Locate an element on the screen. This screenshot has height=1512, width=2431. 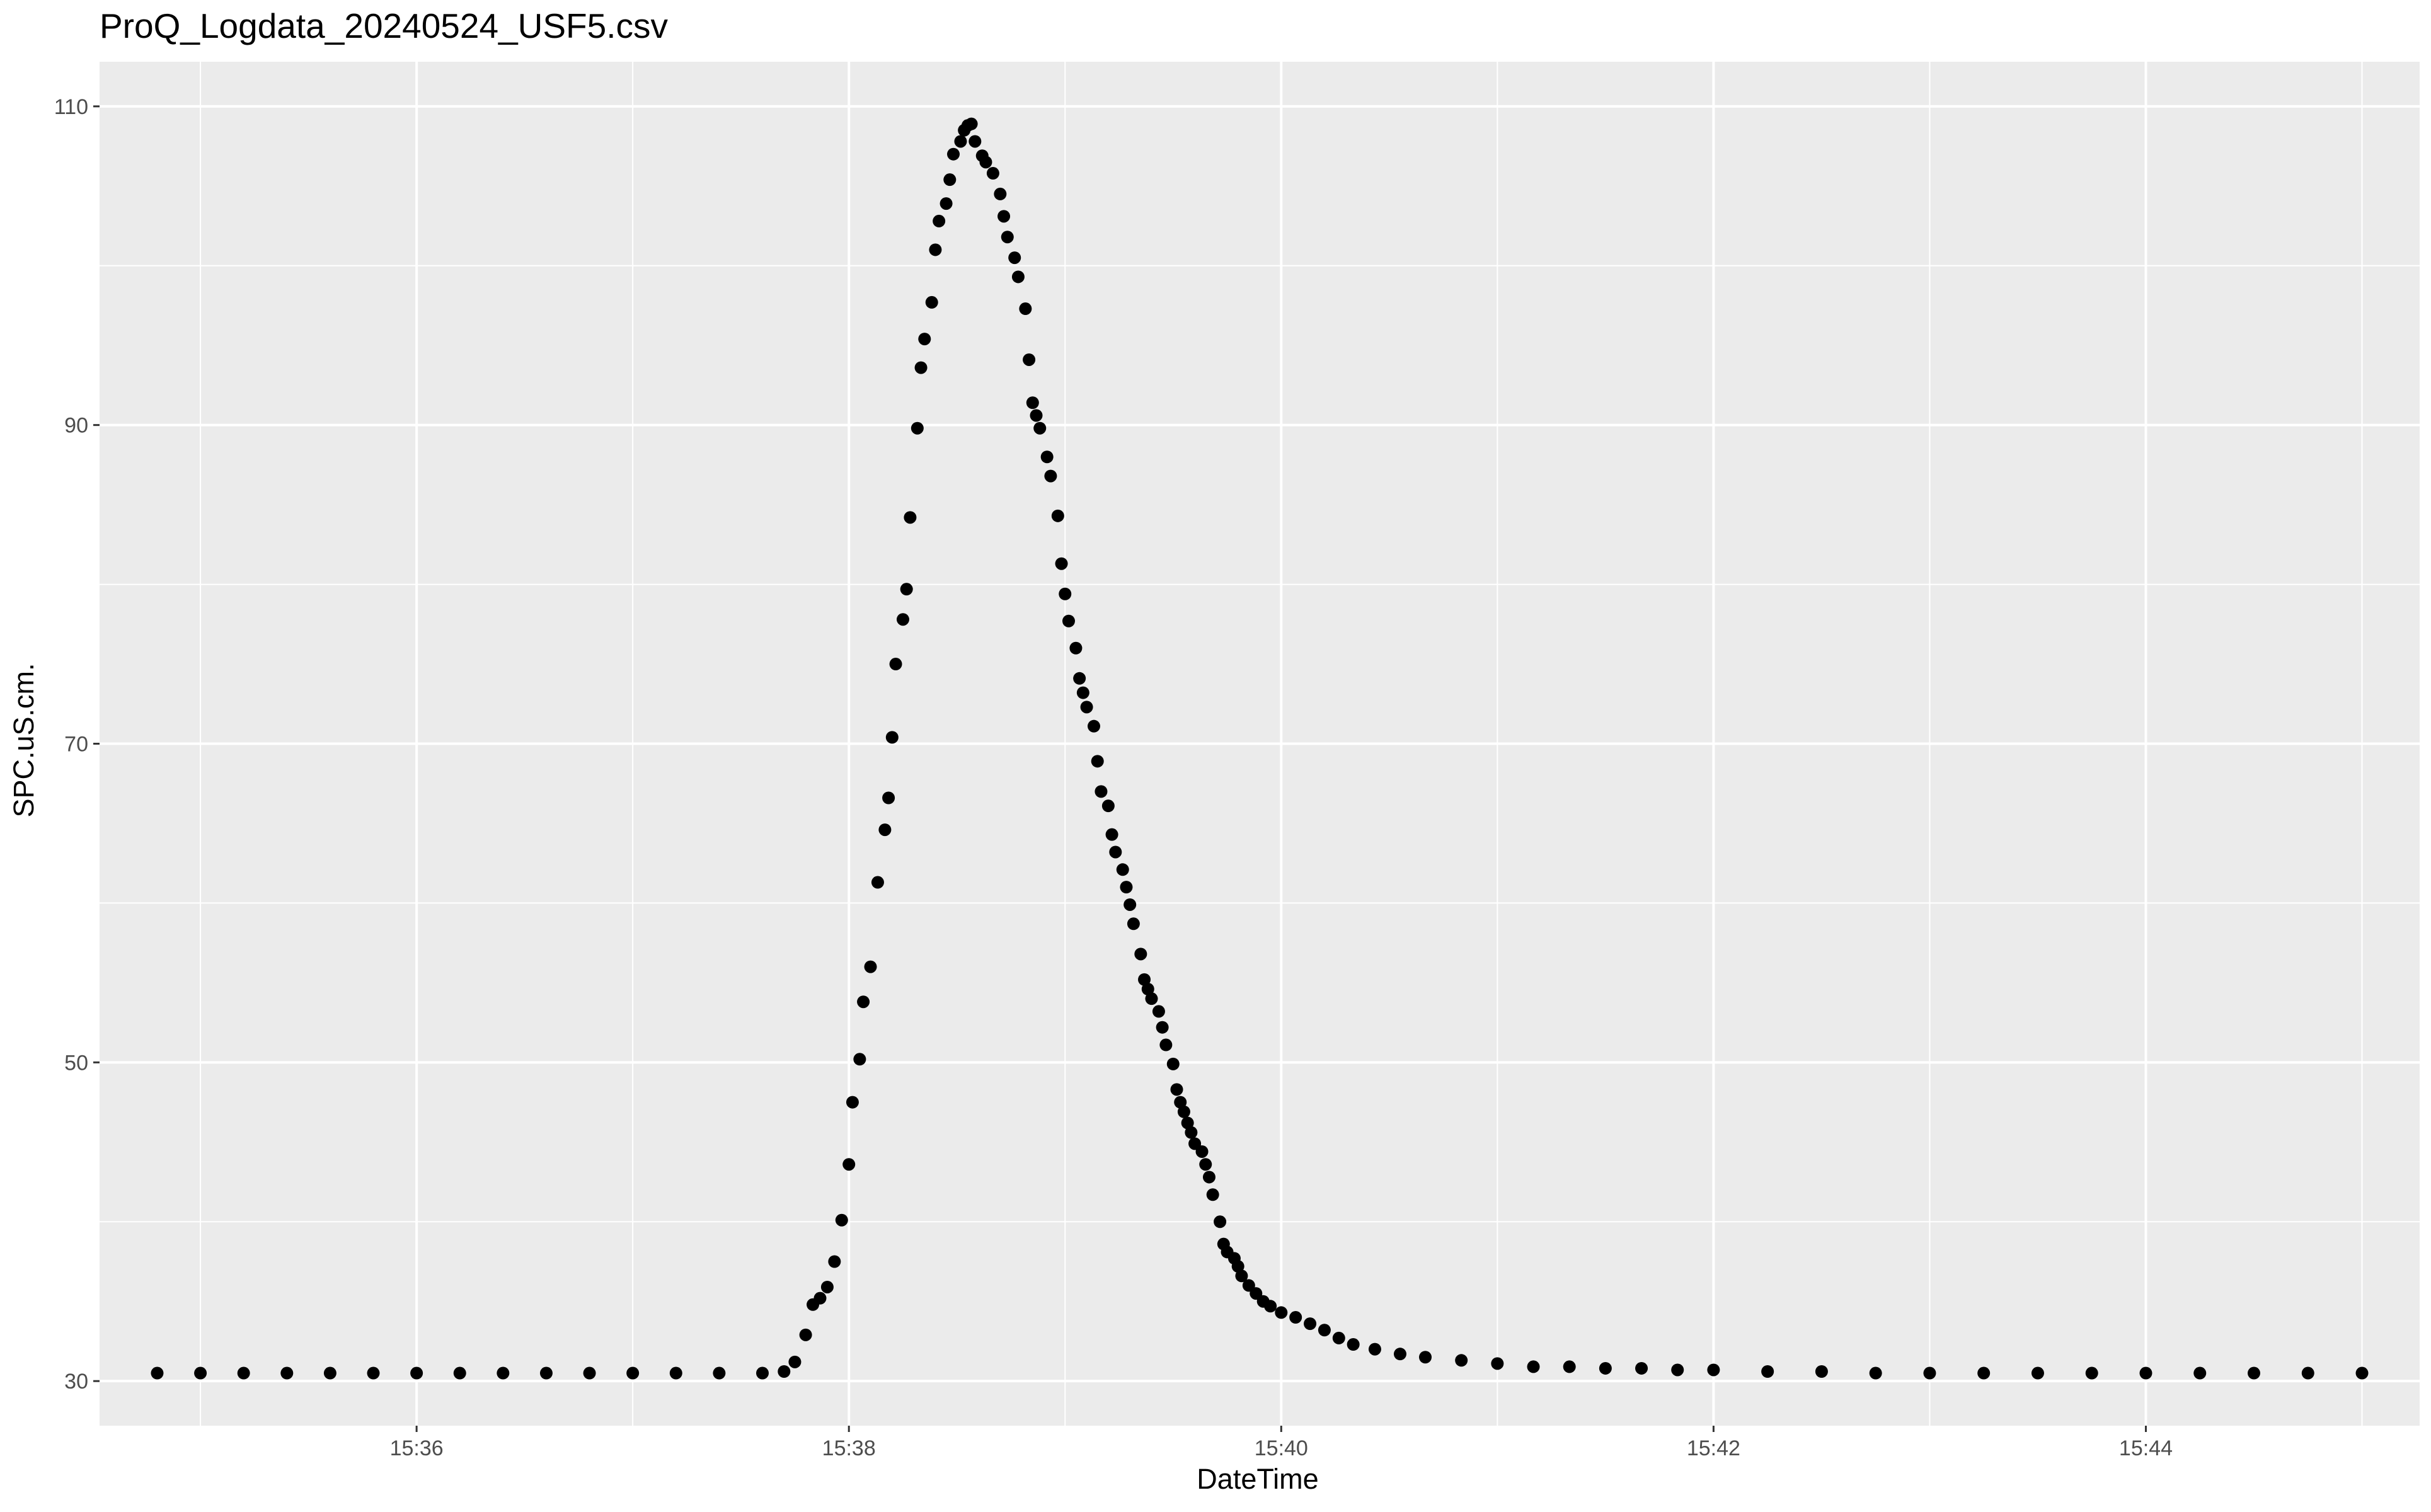
x-tick-label: 15:42 is located at coordinates (1713, 1448).